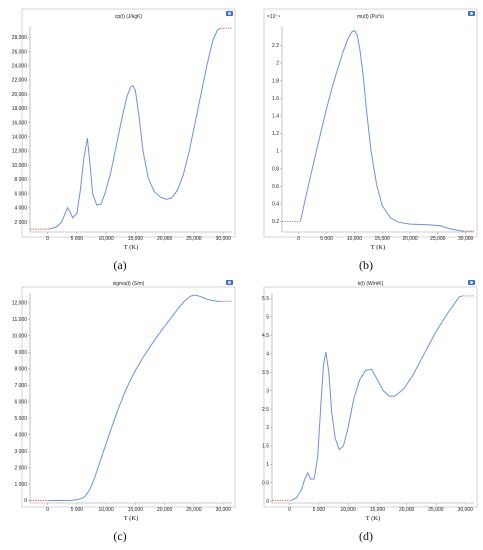 This screenshot has height=550, width=483. What do you see at coordinates (20, 66) in the screenshot?
I see `y-tick-label: 24,000` at bounding box center [20, 66].